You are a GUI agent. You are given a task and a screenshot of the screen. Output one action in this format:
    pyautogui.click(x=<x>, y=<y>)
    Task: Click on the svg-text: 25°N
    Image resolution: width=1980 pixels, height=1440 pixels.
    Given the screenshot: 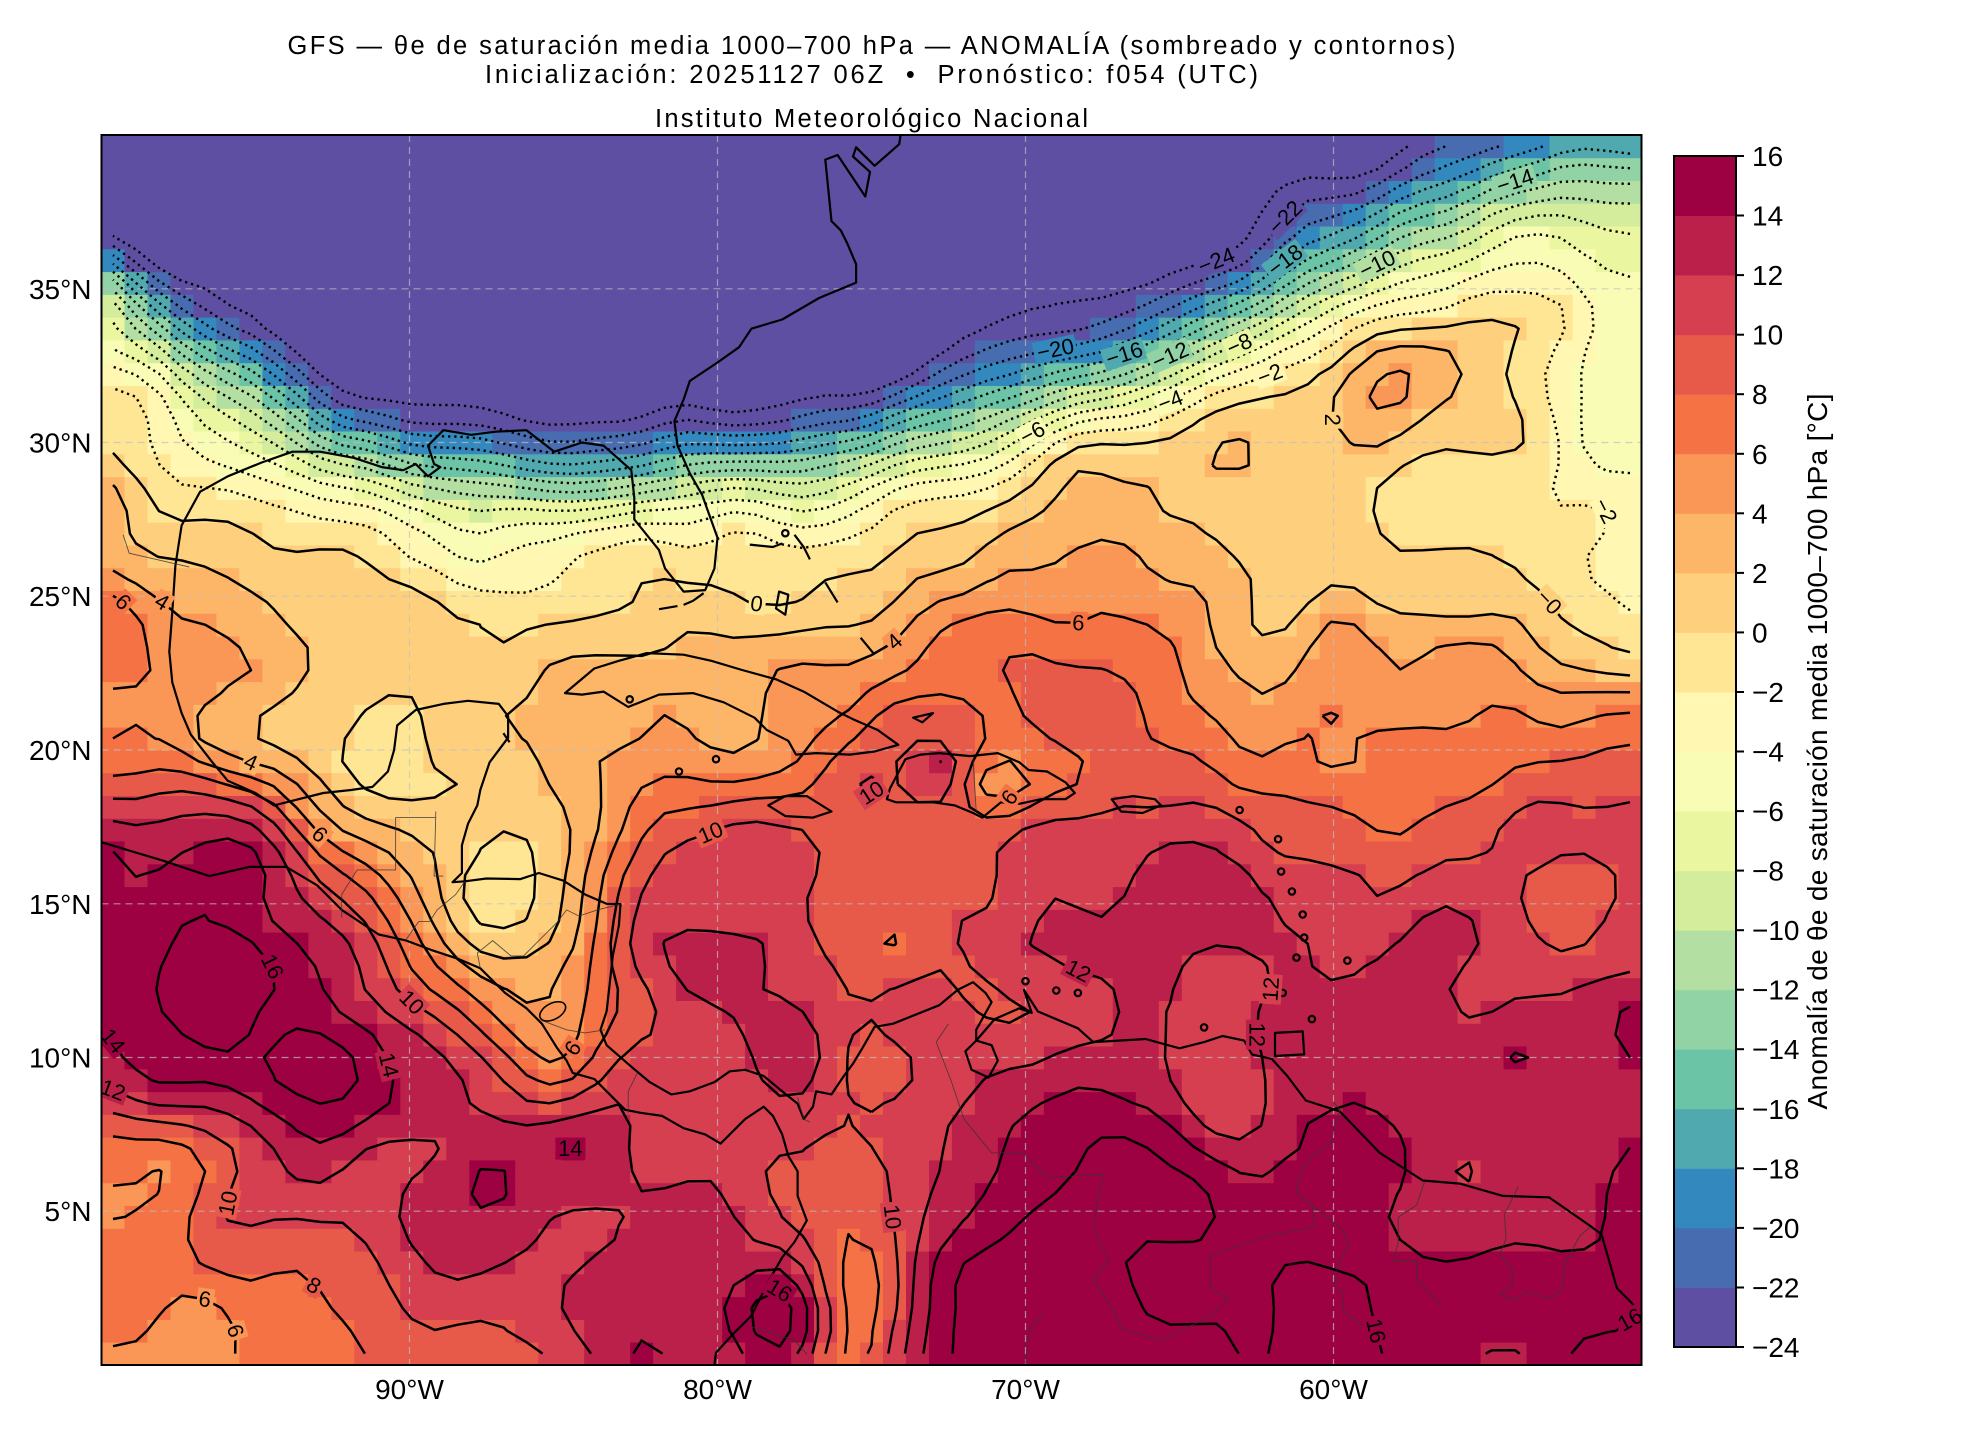 What is the action you would take?
    pyautogui.click(x=60, y=596)
    